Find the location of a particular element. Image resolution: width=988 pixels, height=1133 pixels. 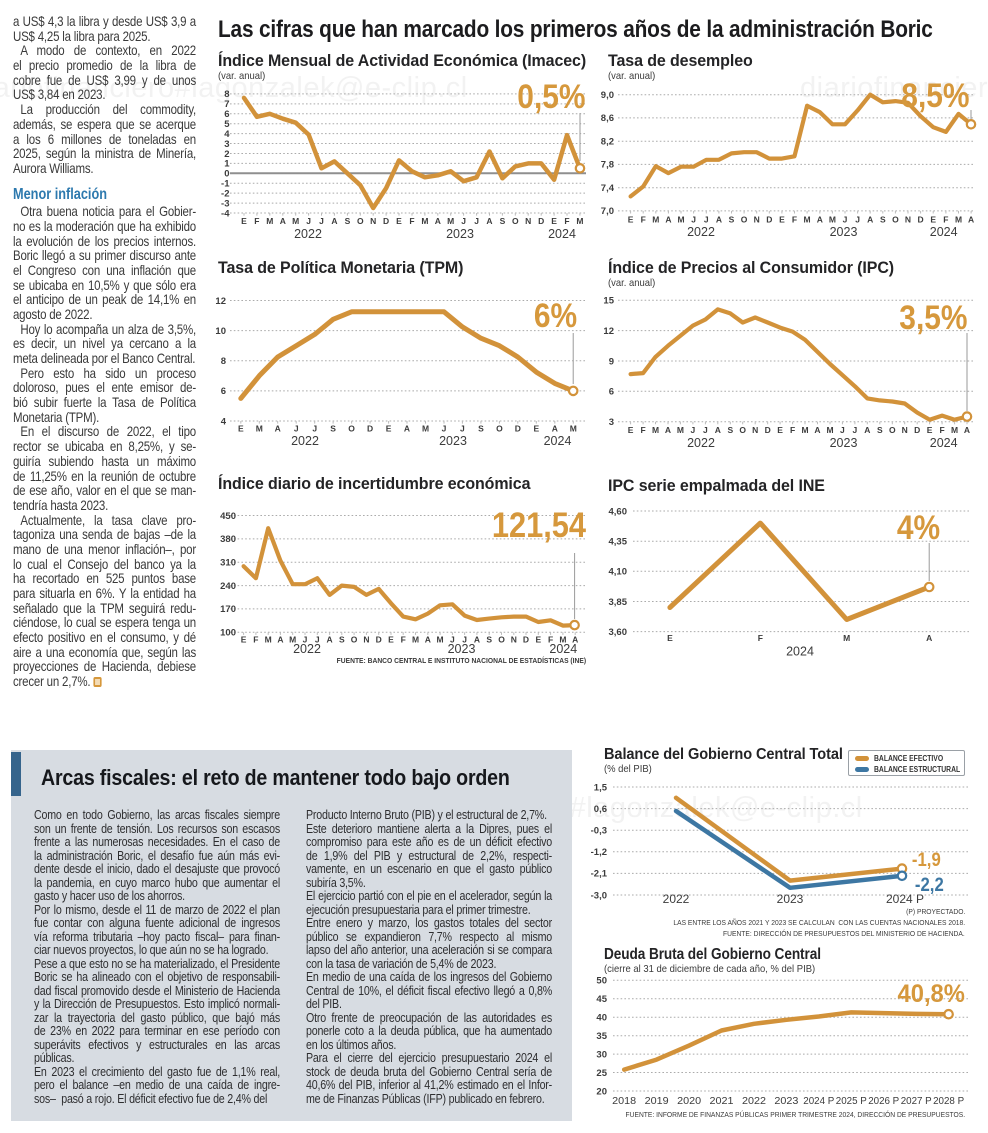

svg-text: 2020 is located at coordinates (689, 1101).